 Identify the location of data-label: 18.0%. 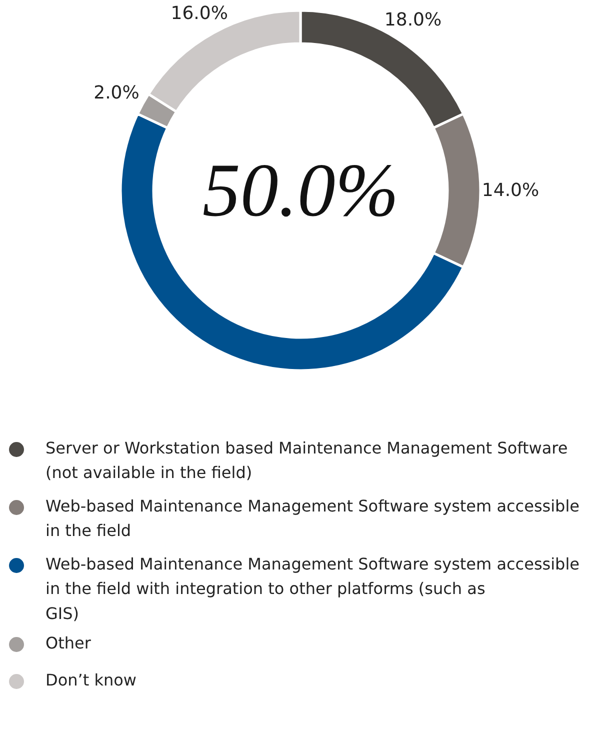
(413, 19).